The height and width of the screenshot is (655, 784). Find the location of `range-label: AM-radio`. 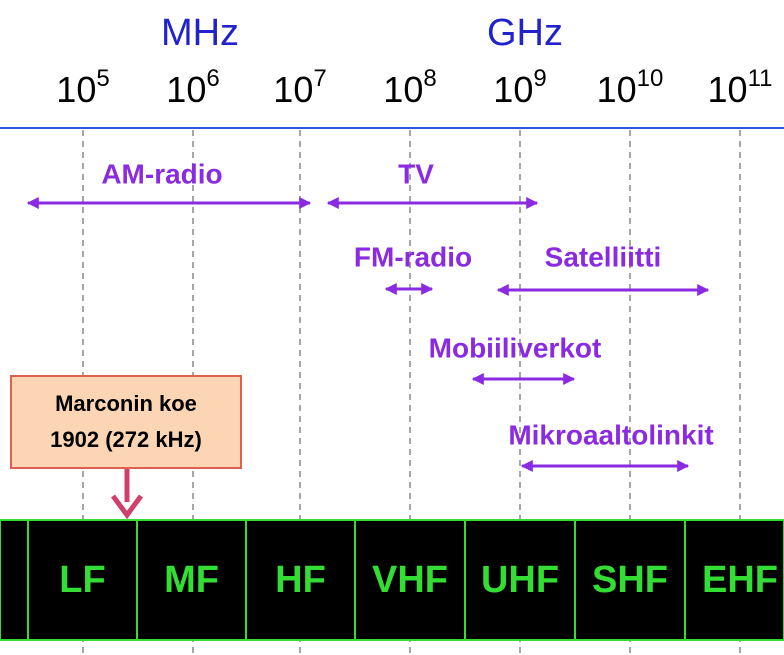

range-label: AM-radio is located at coordinates (161, 173).